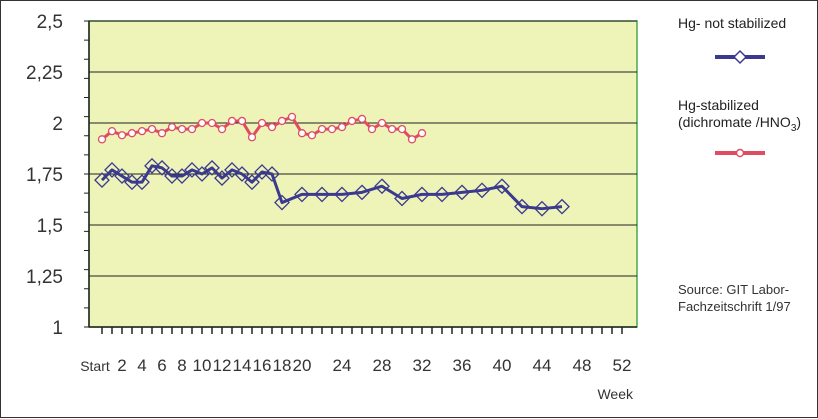 The image size is (818, 419). Describe the element at coordinates (161, 365) in the screenshot. I see `x-tick-label: 6` at that location.